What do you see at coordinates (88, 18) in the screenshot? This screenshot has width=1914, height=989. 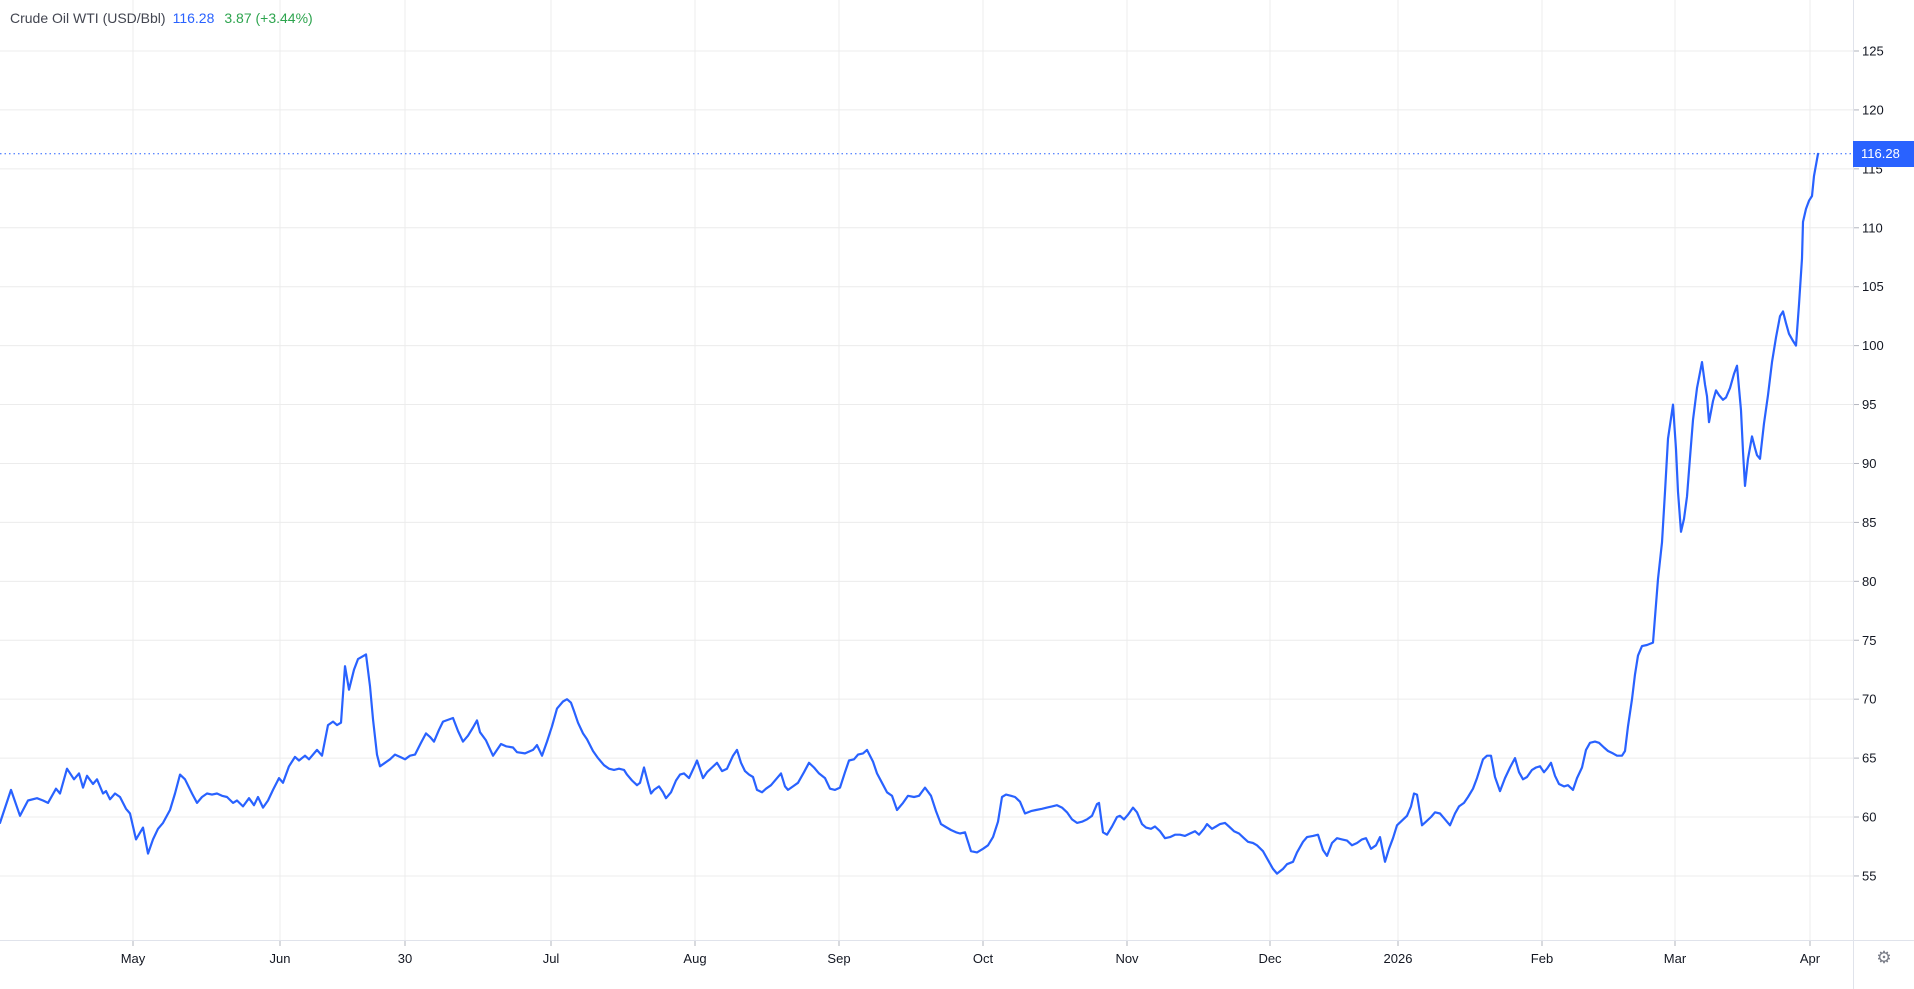 I see `symbol-title: Crude Oil WTI (USD/Bbl)` at bounding box center [88, 18].